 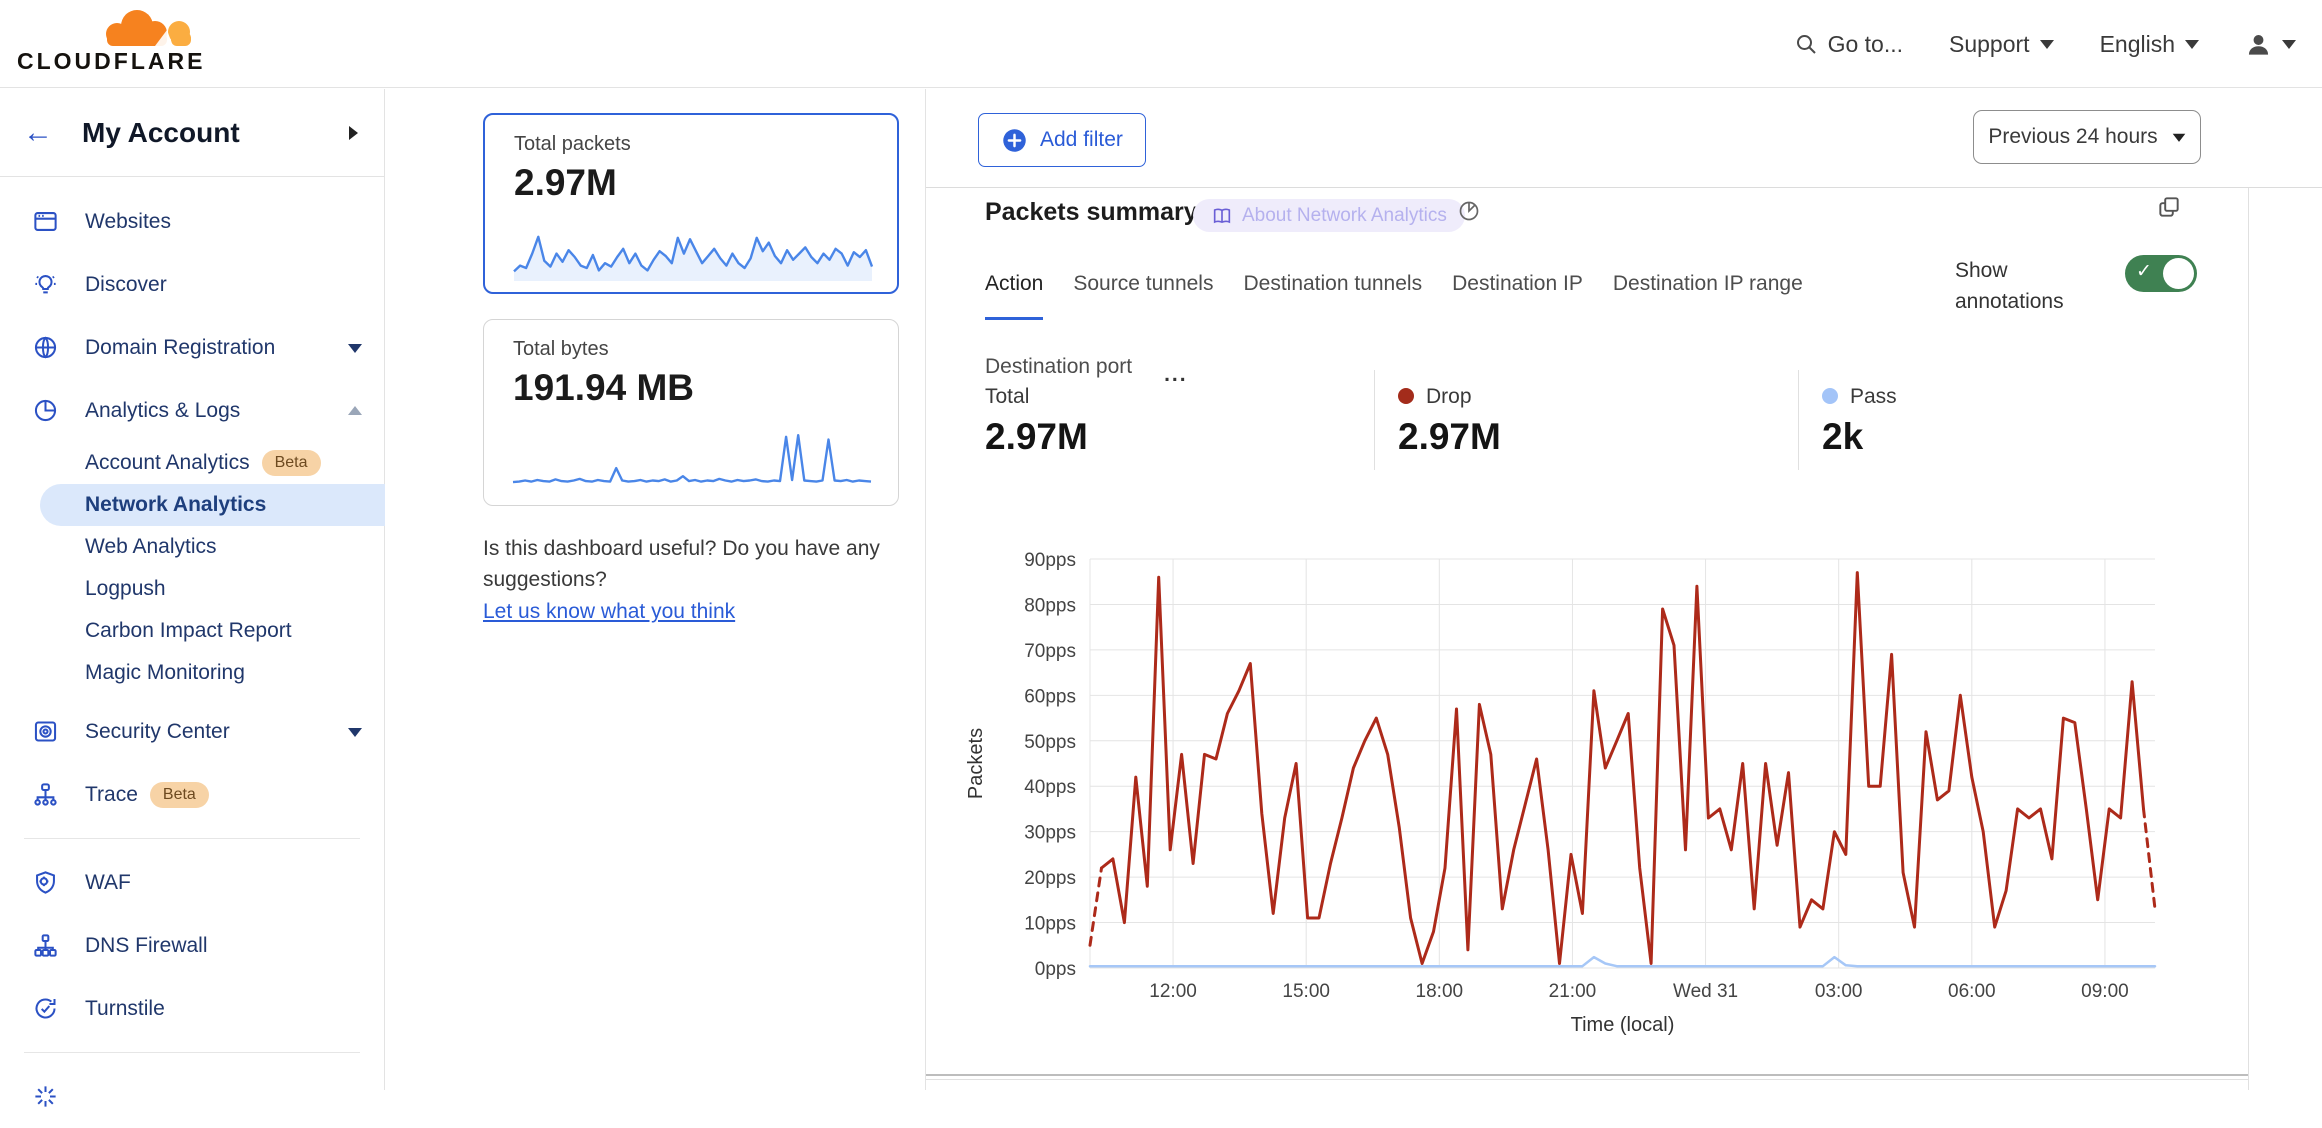 I want to click on sidebar-item-label: Carbon Impact Report, so click(x=188, y=630).